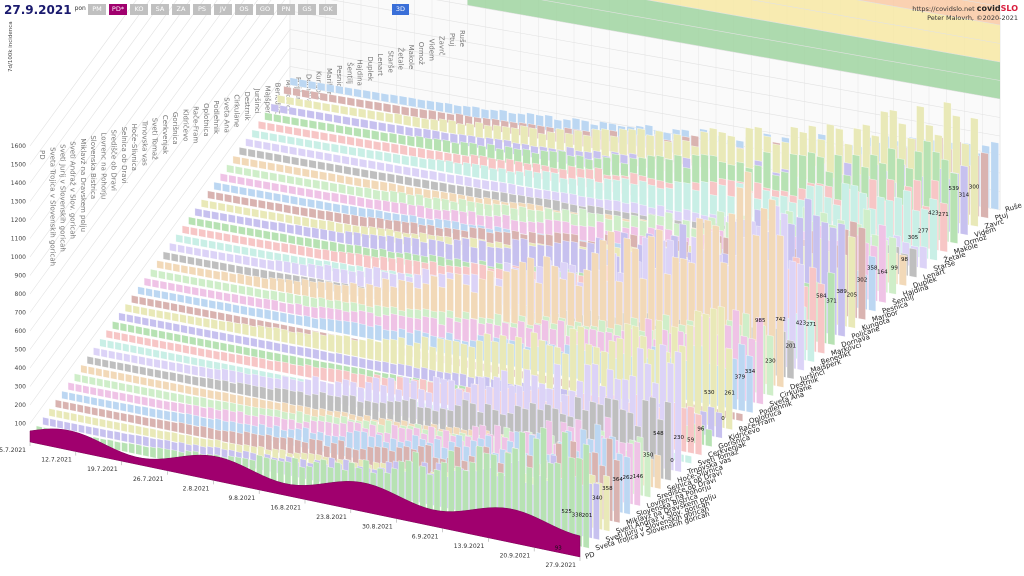 The image size is (1024, 576). I want to click on date-title: 27.9.2021, so click(38, 10).